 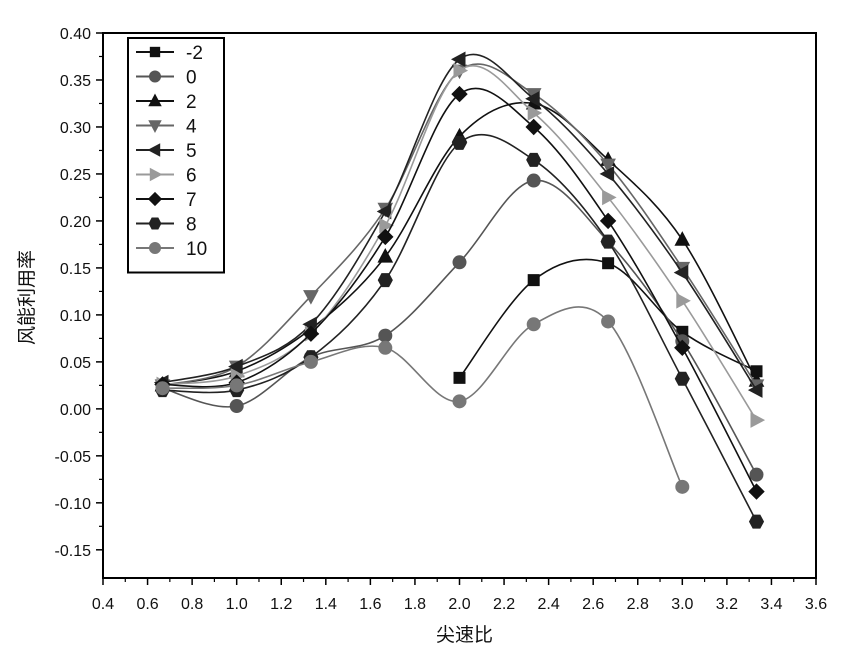 What do you see at coordinates (191, 225) in the screenshot?
I see `legend-label: 8` at bounding box center [191, 225].